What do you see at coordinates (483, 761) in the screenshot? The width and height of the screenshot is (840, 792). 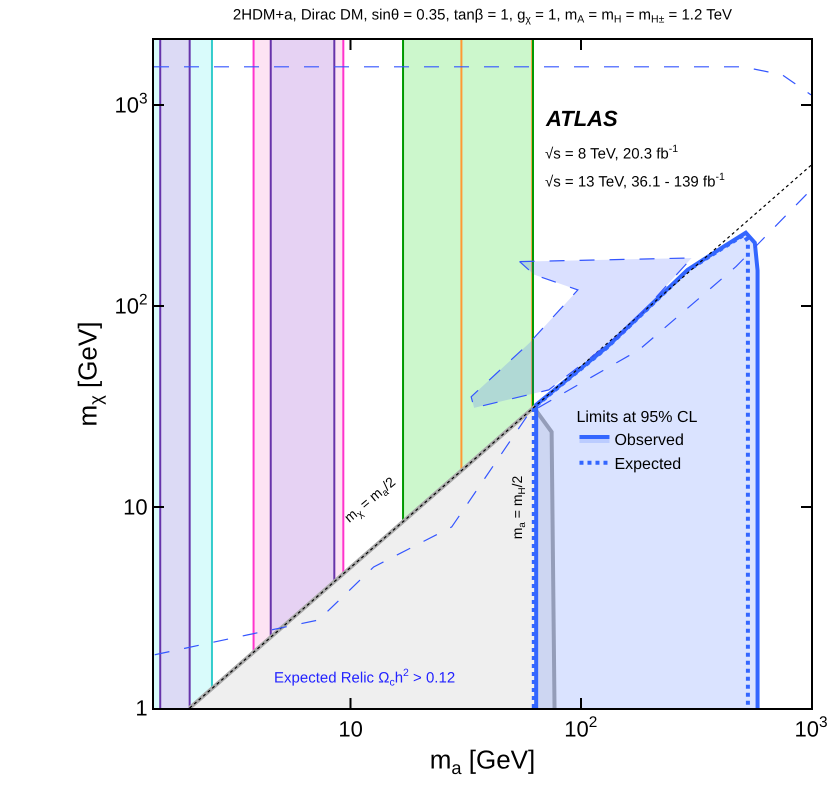 I see `x-axis-title: m$_{a}$ [GeV]` at bounding box center [483, 761].